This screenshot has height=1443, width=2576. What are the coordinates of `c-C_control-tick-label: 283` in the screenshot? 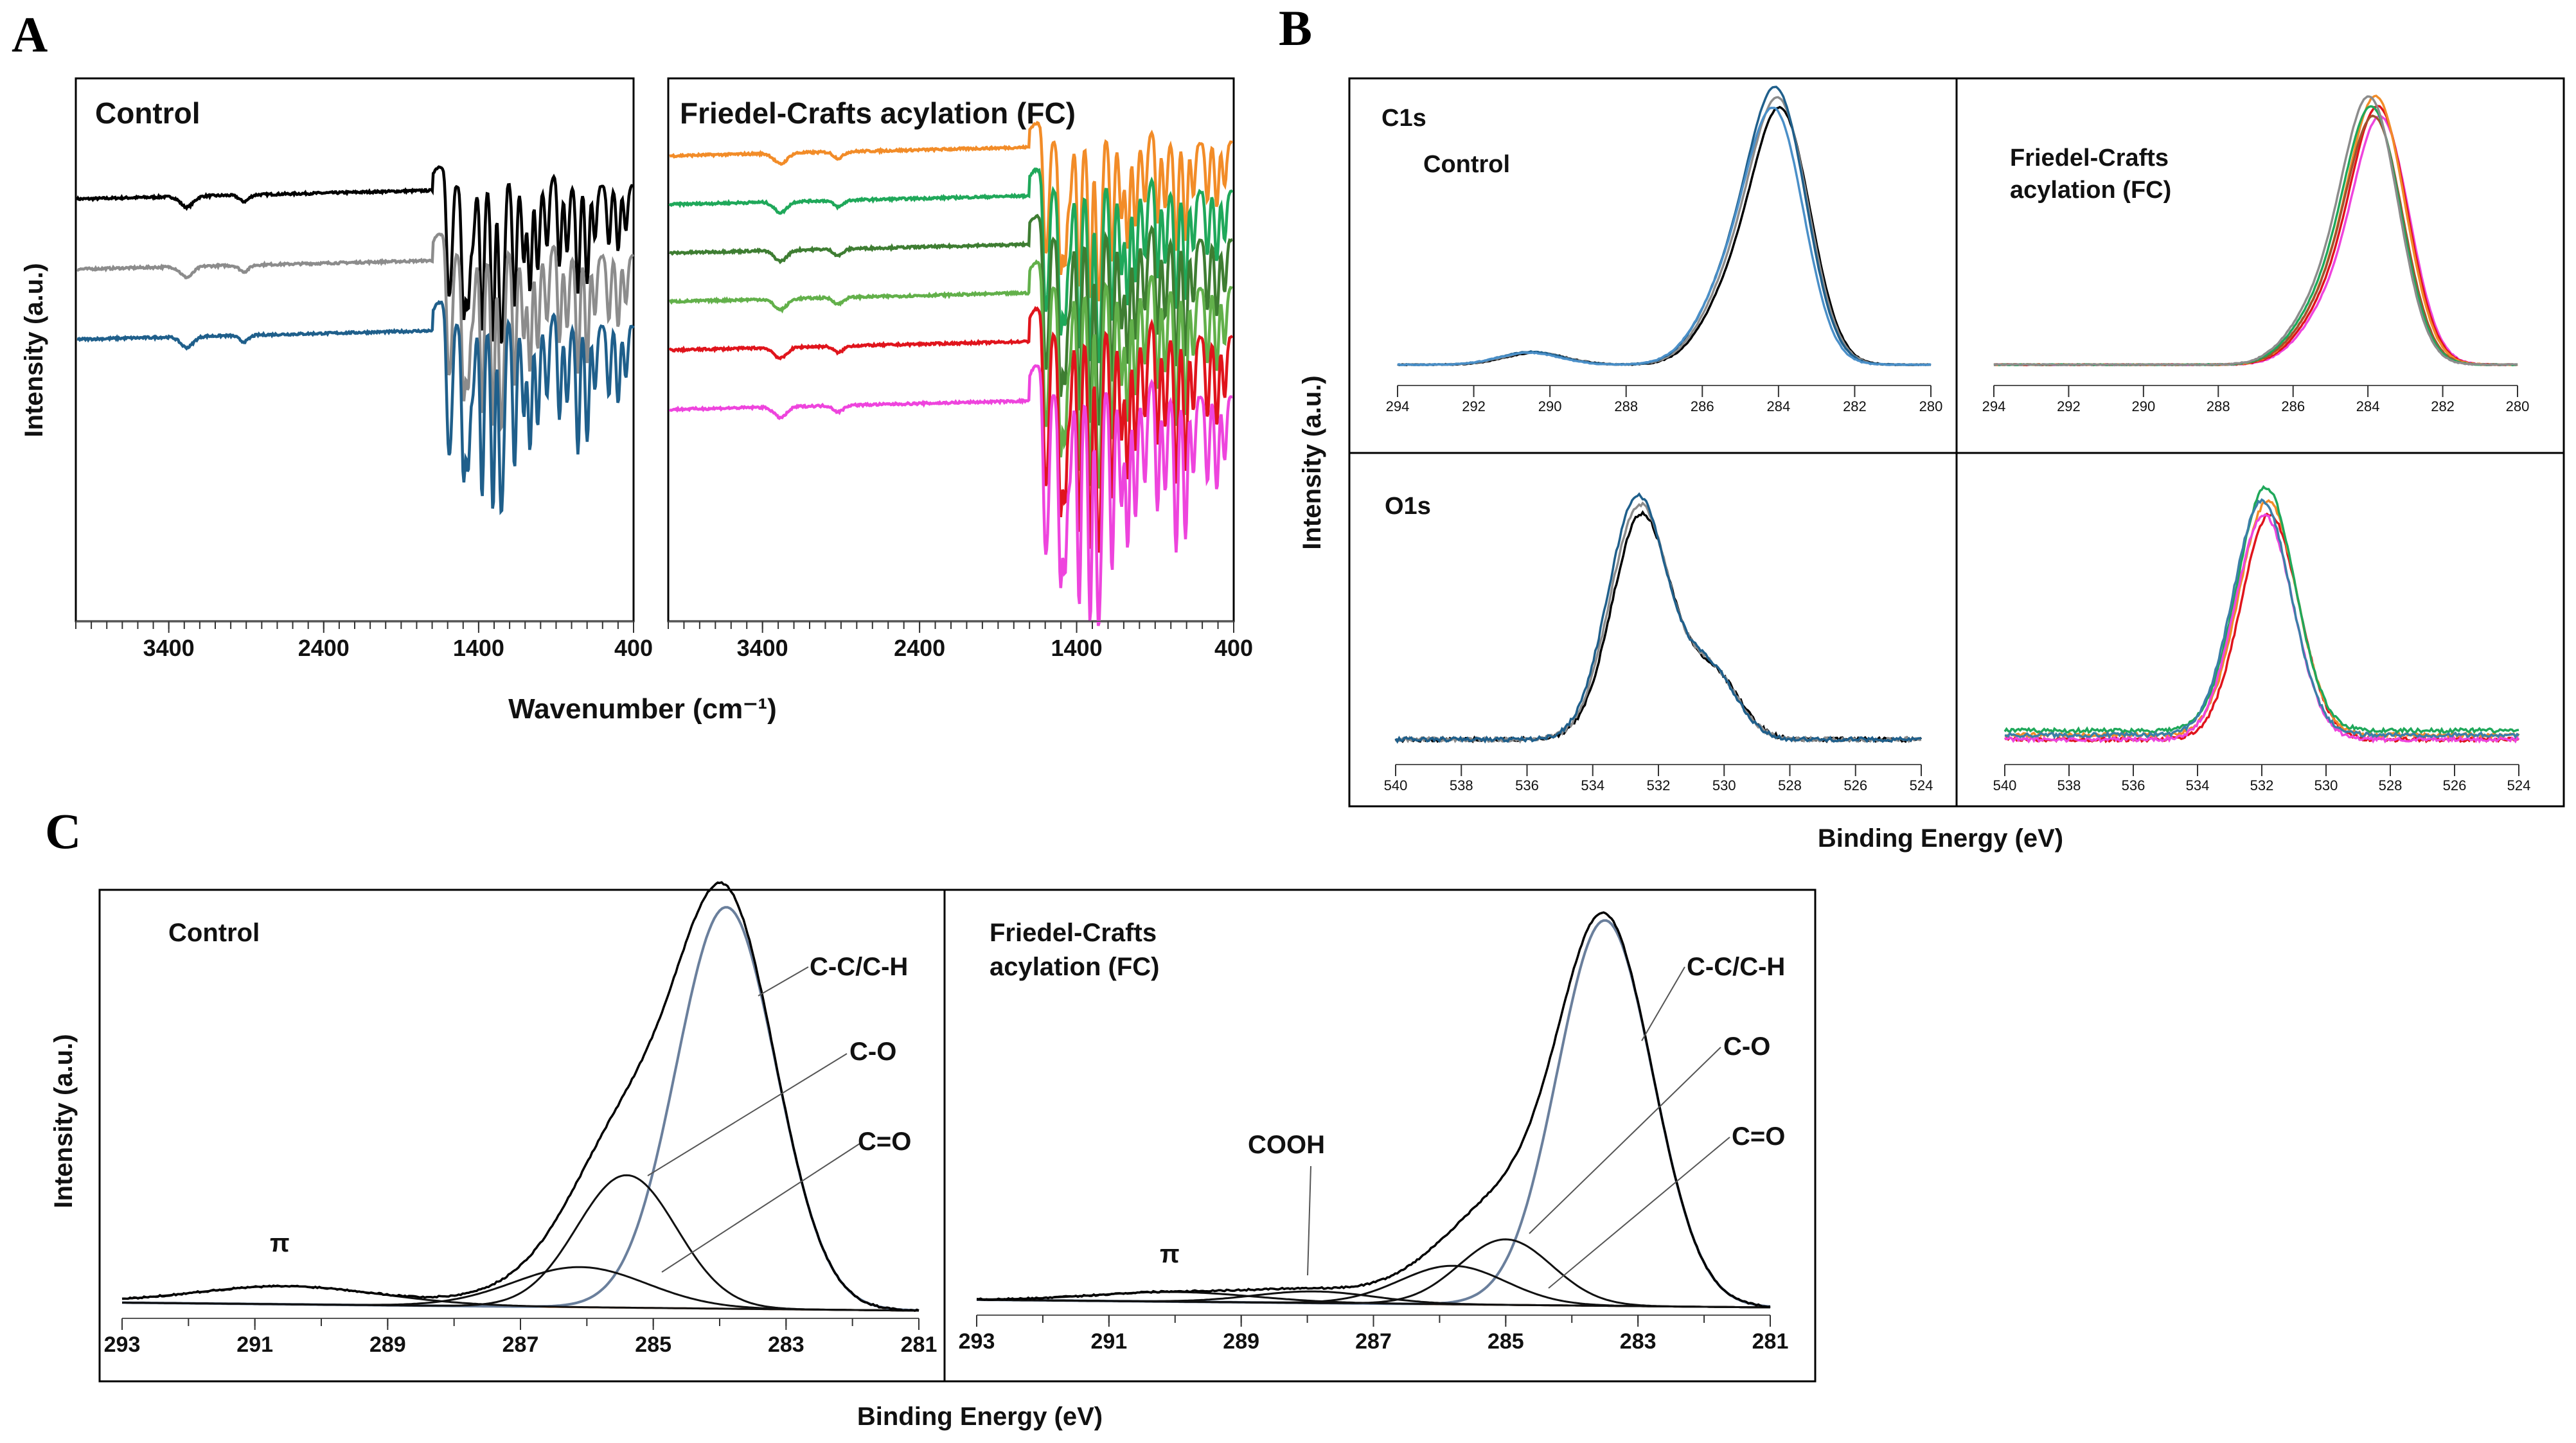 It's located at (786, 1344).